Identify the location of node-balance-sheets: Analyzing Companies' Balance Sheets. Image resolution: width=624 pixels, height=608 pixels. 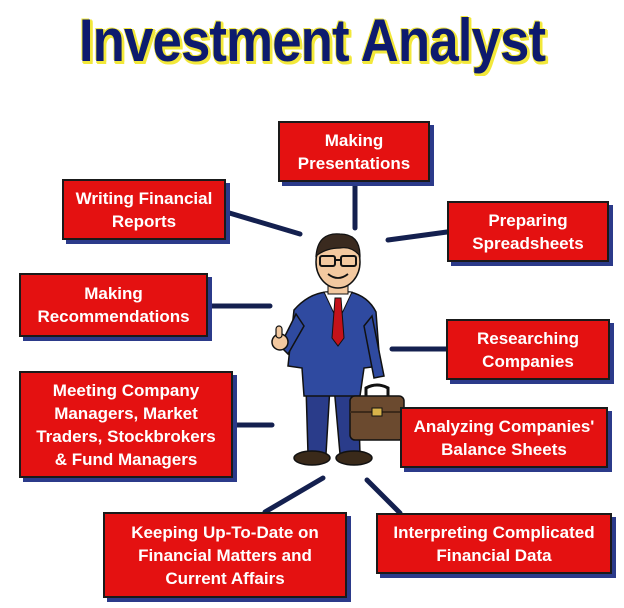
(504, 437).